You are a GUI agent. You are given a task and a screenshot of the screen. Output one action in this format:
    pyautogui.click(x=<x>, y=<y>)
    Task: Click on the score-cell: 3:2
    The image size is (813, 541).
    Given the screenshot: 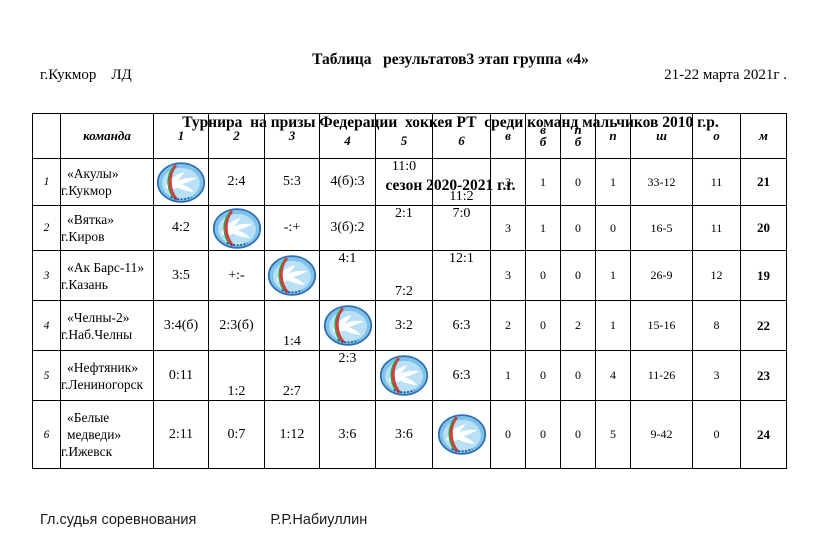 What is the action you would take?
    pyautogui.click(x=404, y=325)
    